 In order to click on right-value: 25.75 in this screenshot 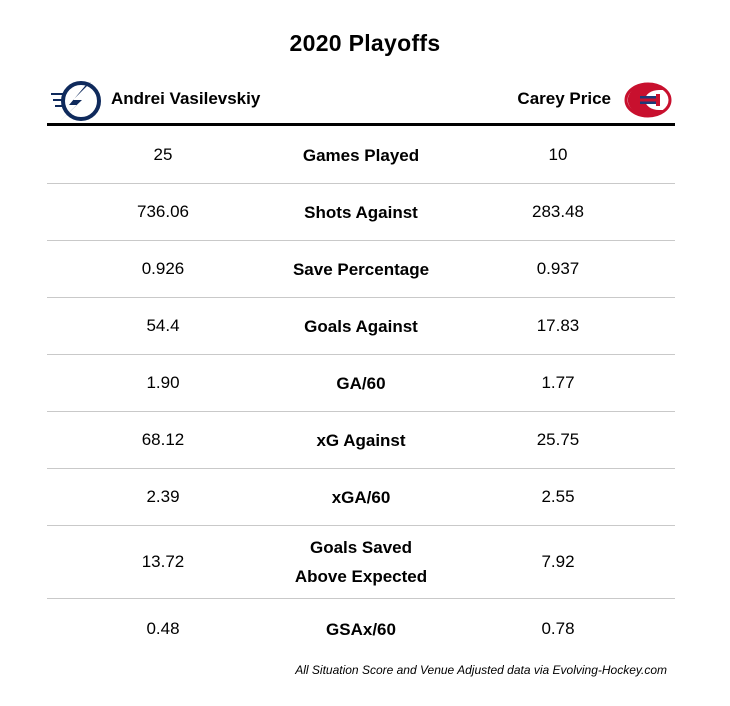, I will do `click(558, 439)`.